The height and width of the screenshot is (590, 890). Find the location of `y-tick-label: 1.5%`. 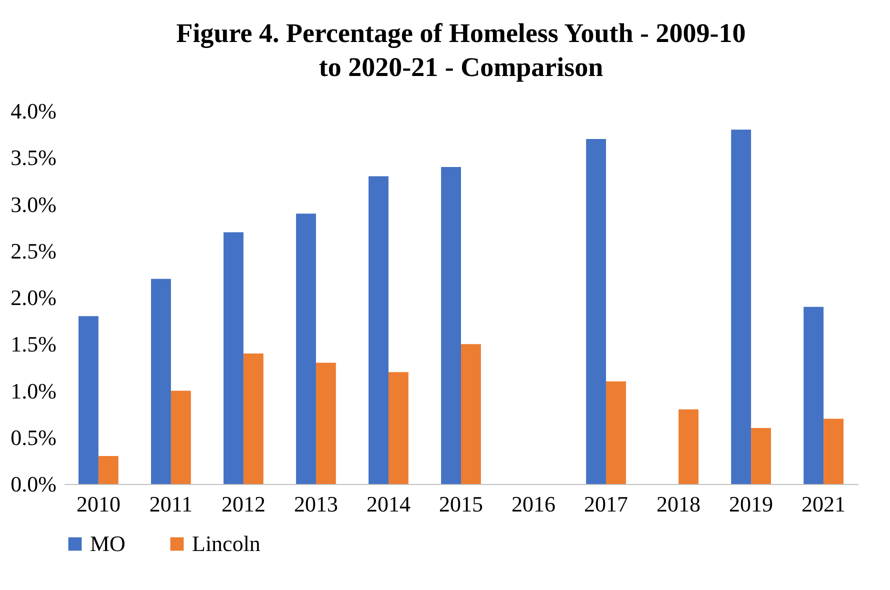

y-tick-label: 1.5% is located at coordinates (33, 344).